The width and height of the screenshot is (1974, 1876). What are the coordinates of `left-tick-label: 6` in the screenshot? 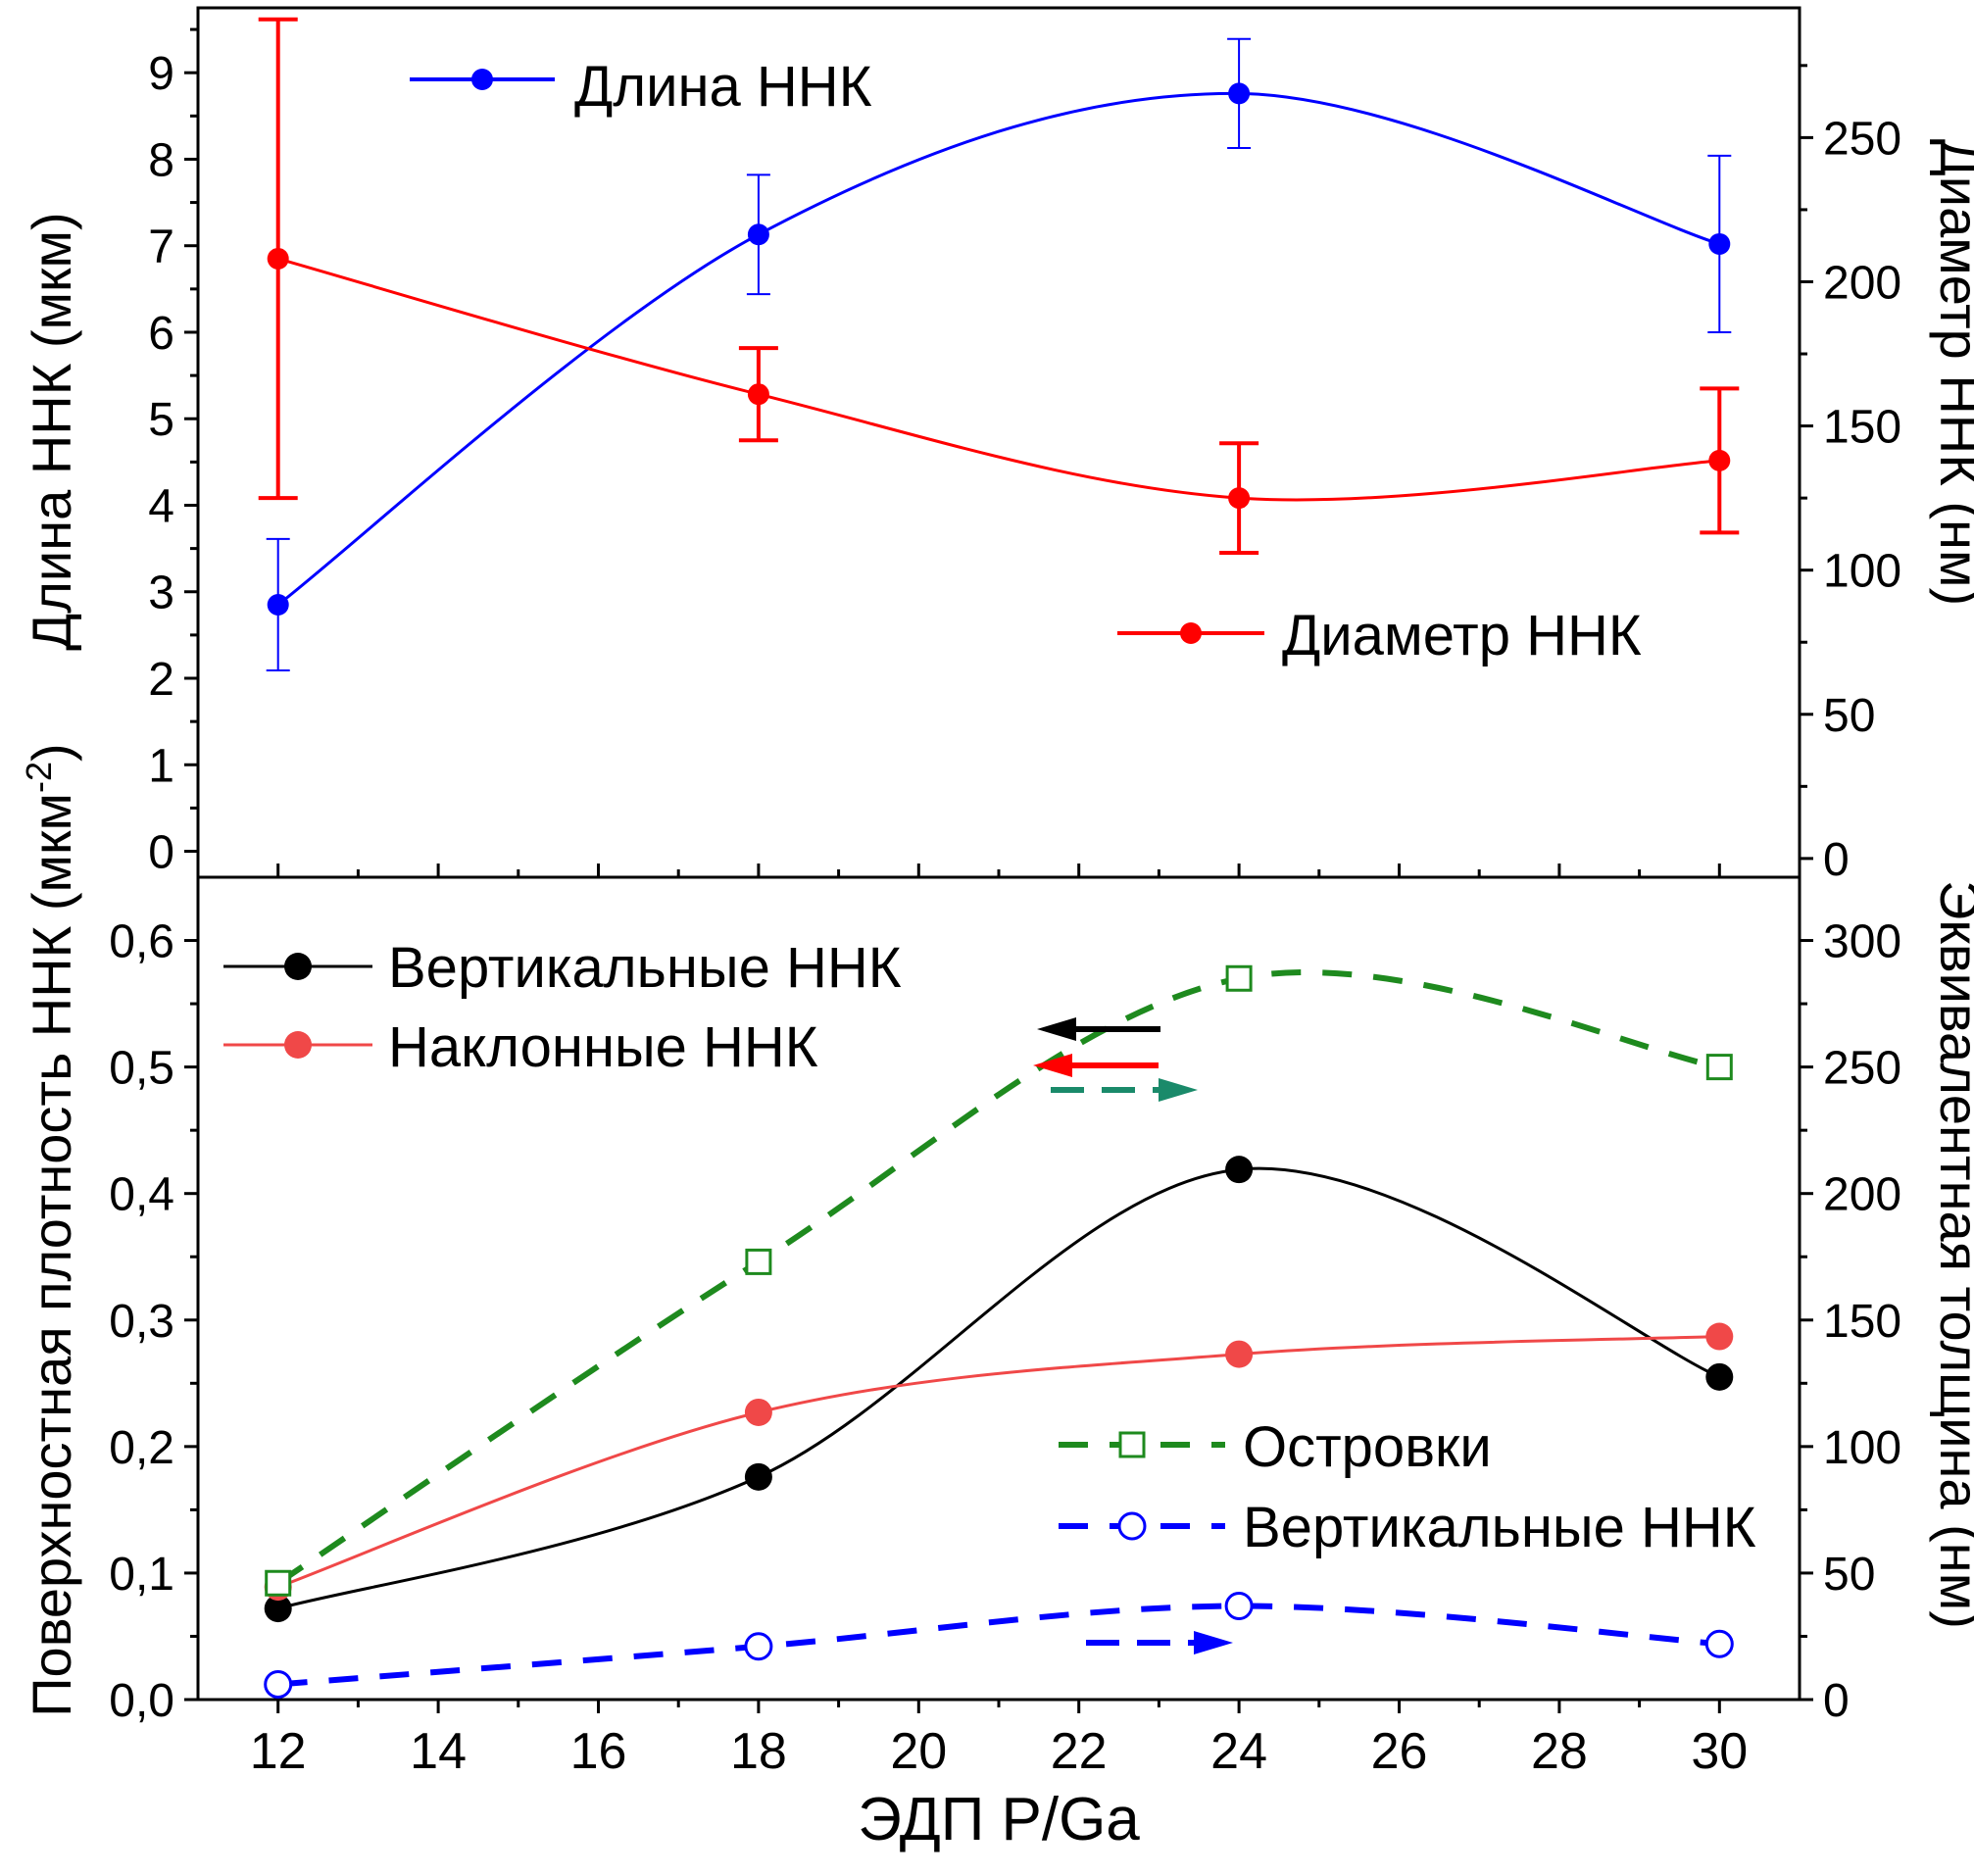 It's located at (161, 334).